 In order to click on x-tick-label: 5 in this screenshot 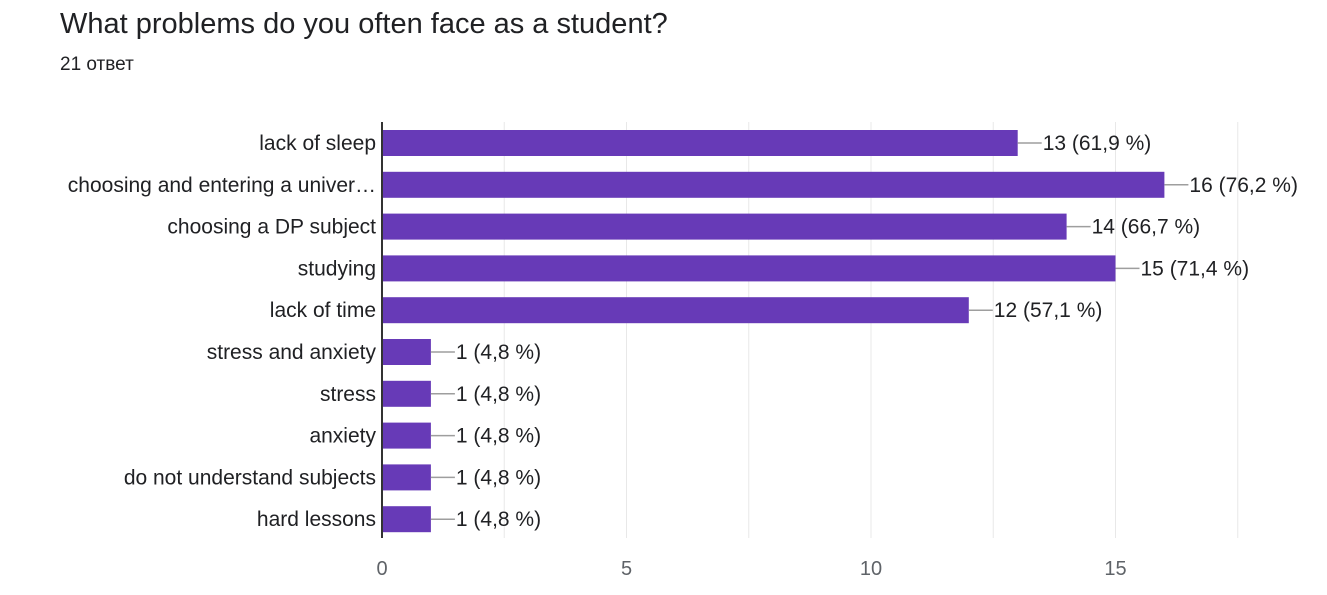, I will do `click(626, 569)`.